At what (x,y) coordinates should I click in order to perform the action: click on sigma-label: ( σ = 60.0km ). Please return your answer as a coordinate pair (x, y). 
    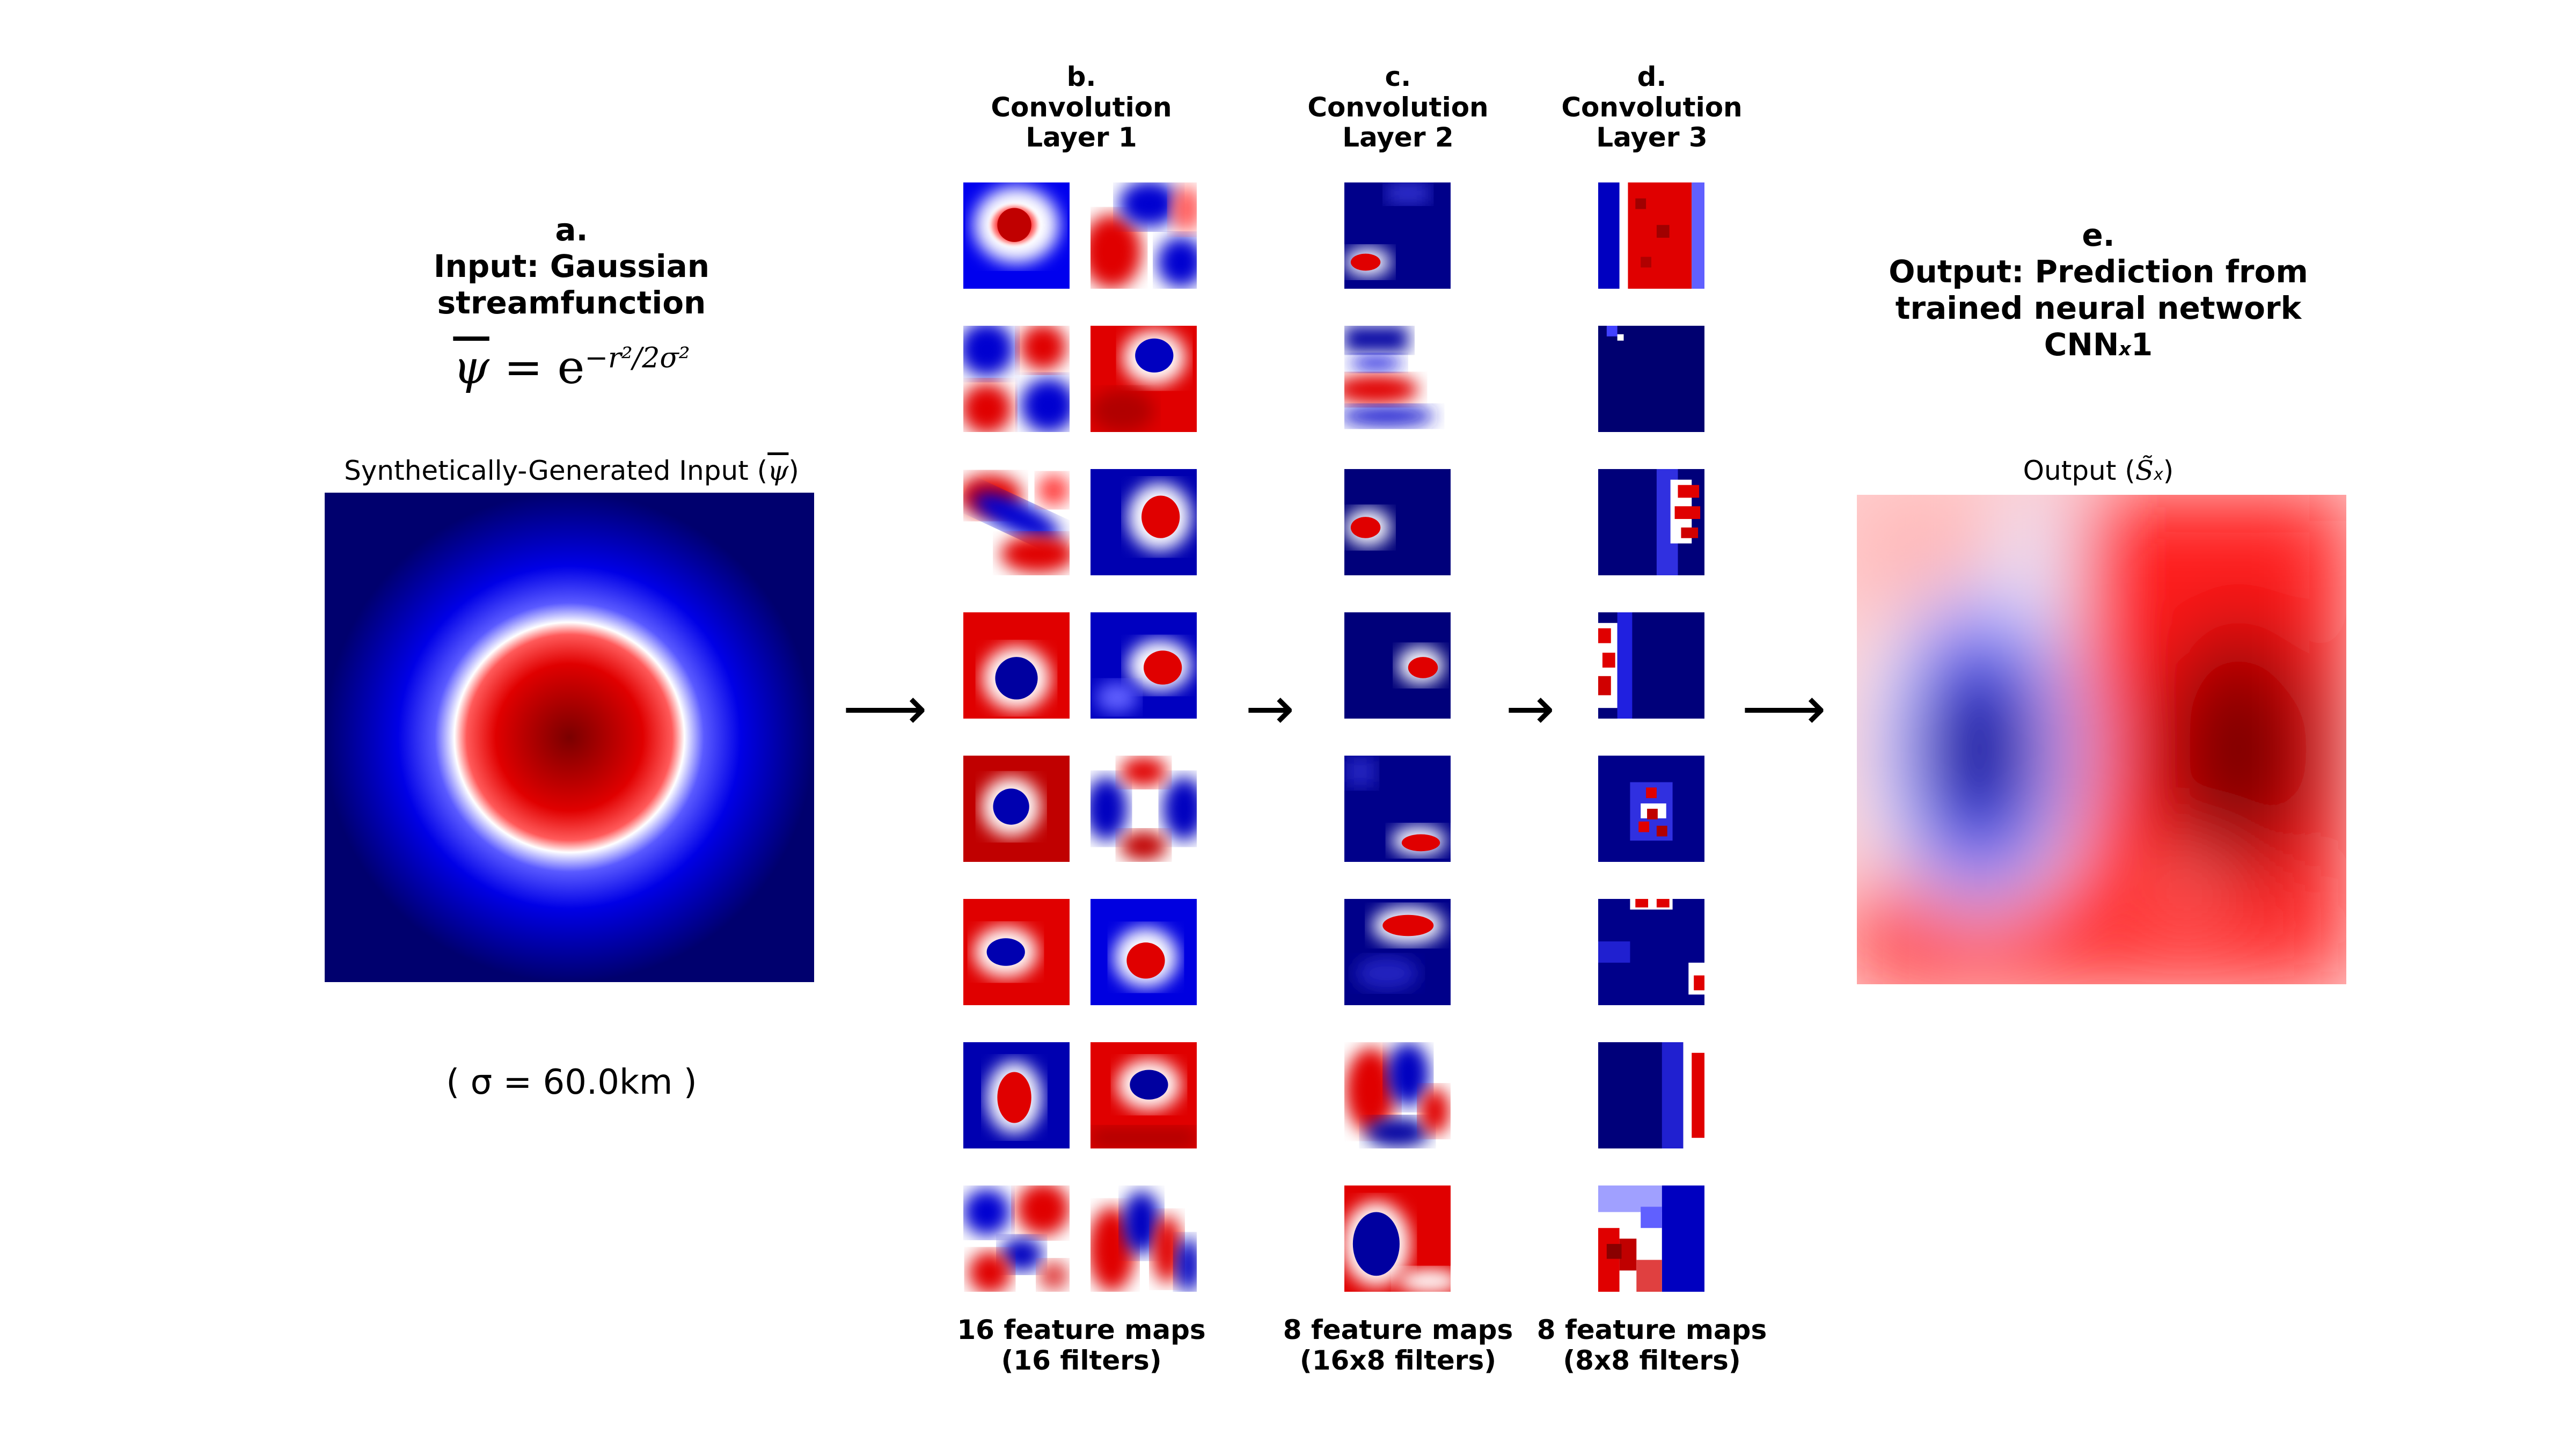
    Looking at the image, I should click on (571, 1082).